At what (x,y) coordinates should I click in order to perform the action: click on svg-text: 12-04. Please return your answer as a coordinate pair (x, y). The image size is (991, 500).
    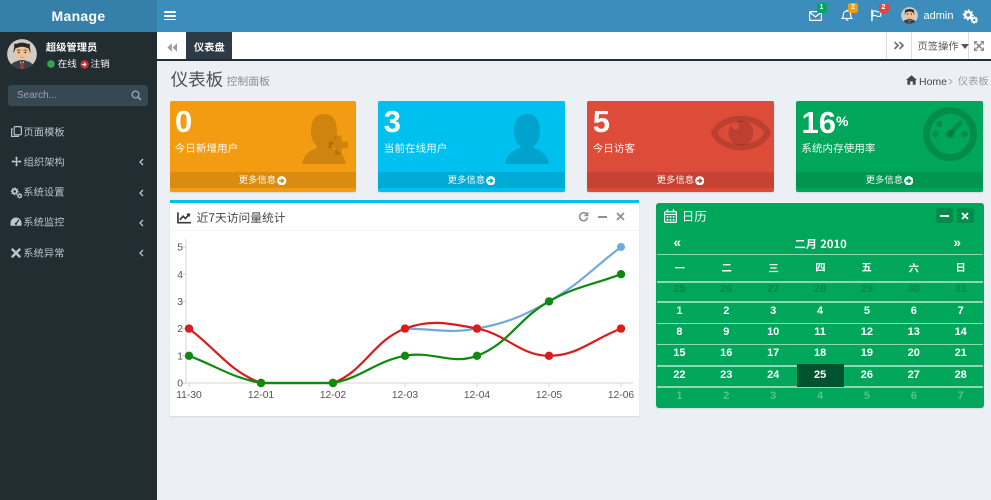
    Looking at the image, I should click on (476, 395).